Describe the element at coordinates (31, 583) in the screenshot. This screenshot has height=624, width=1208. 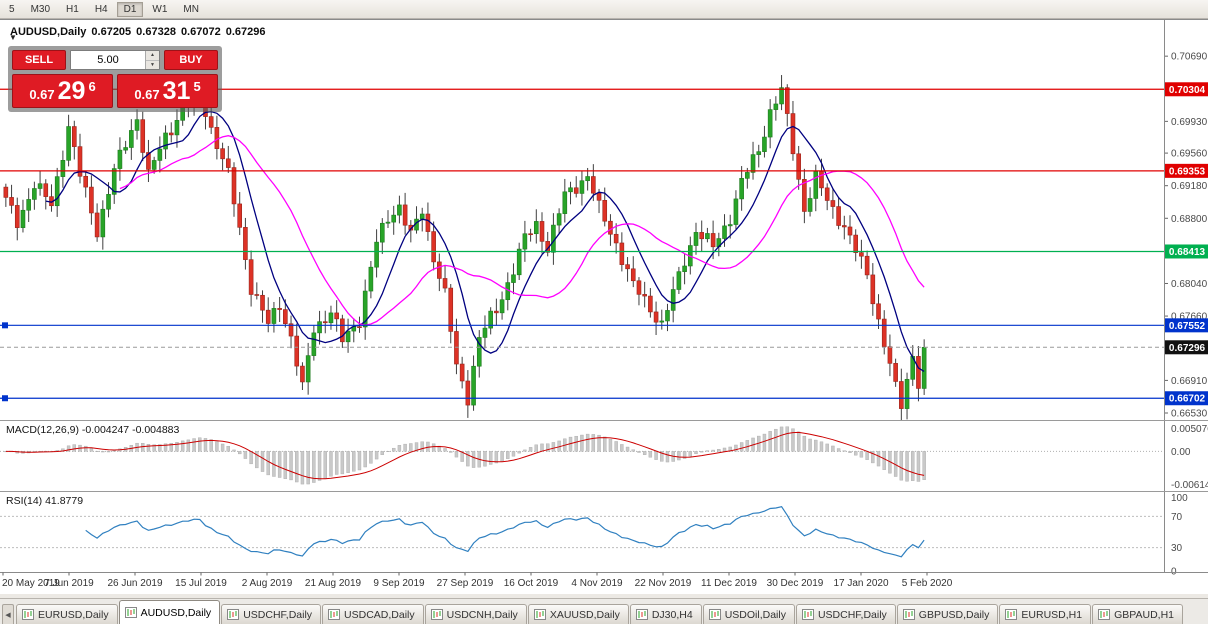
I see `svg-text: 20 May 2019` at that location.